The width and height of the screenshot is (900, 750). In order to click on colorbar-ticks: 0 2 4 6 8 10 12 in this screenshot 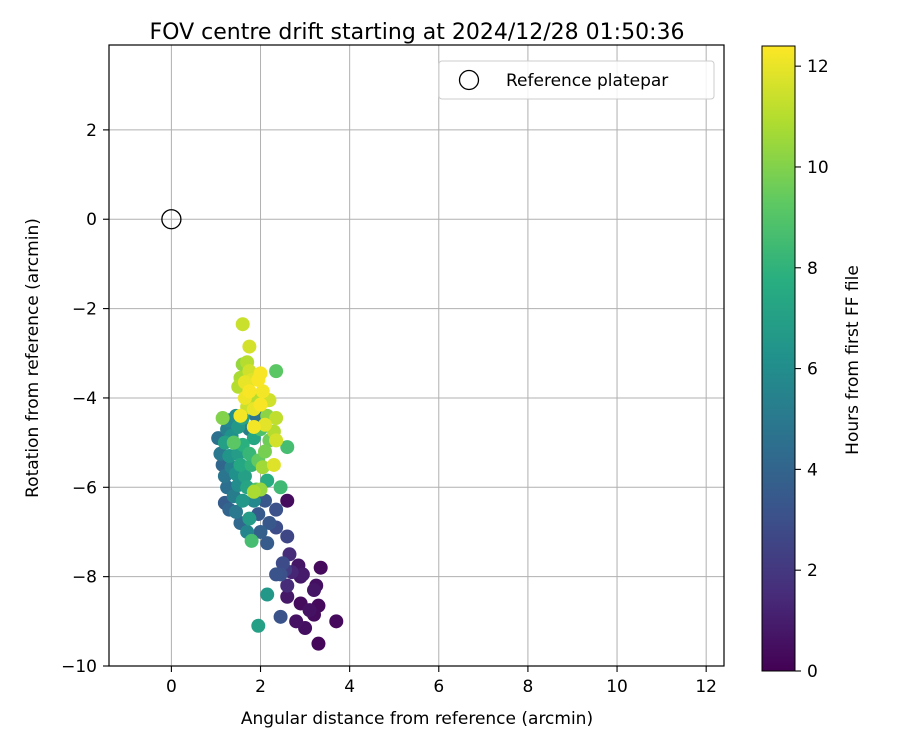, I will do `click(812, 369)`.